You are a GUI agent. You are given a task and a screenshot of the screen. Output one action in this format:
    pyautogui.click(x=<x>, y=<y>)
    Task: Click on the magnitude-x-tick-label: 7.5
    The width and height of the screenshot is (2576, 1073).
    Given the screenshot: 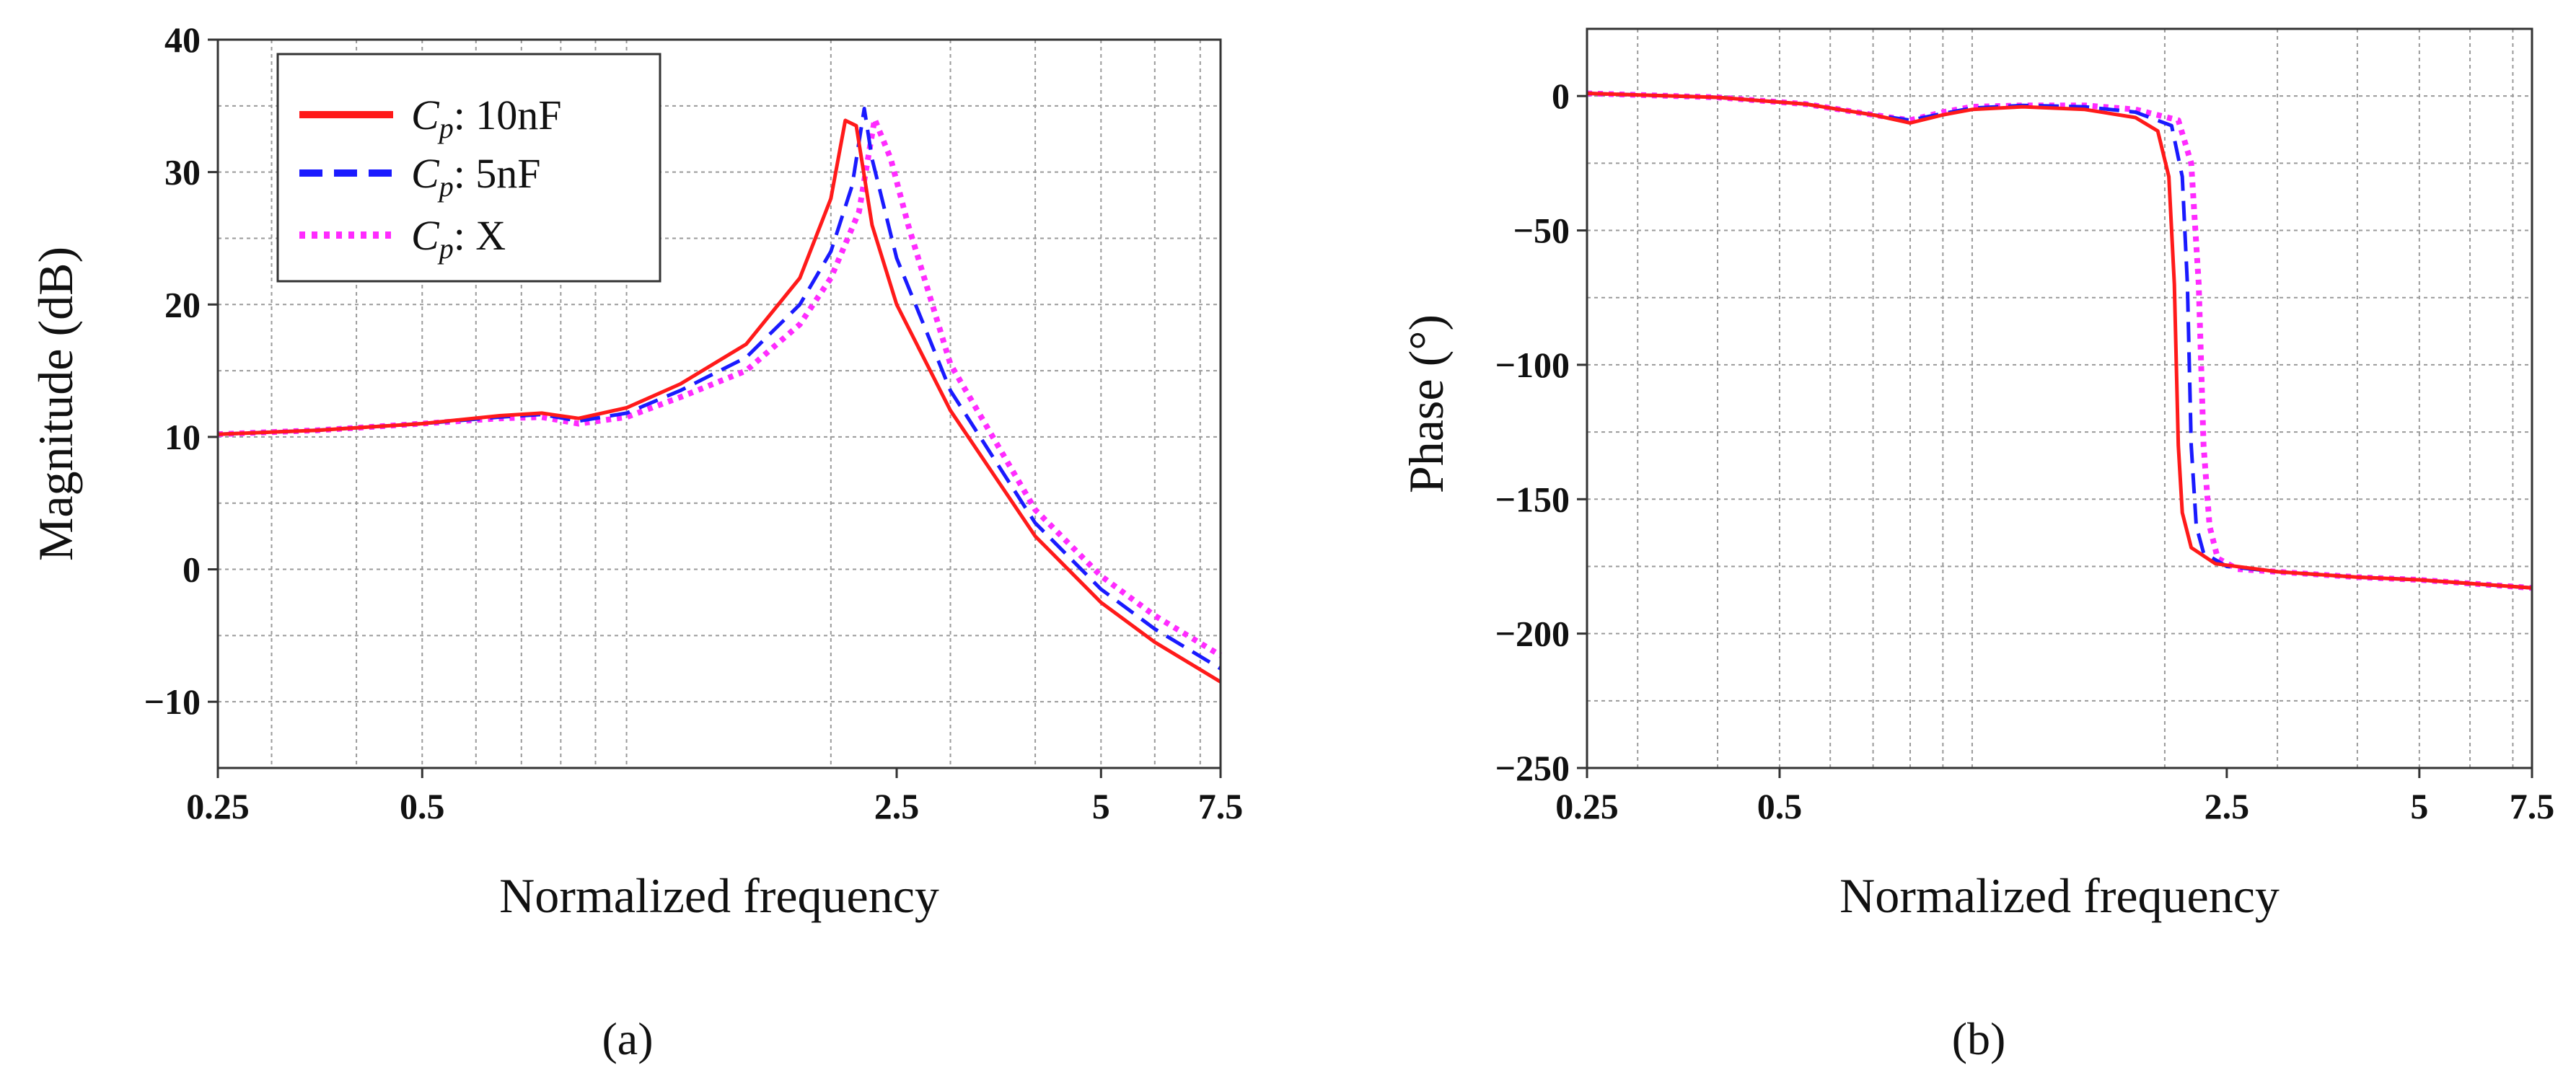 What is the action you would take?
    pyautogui.click(x=1221, y=806)
    